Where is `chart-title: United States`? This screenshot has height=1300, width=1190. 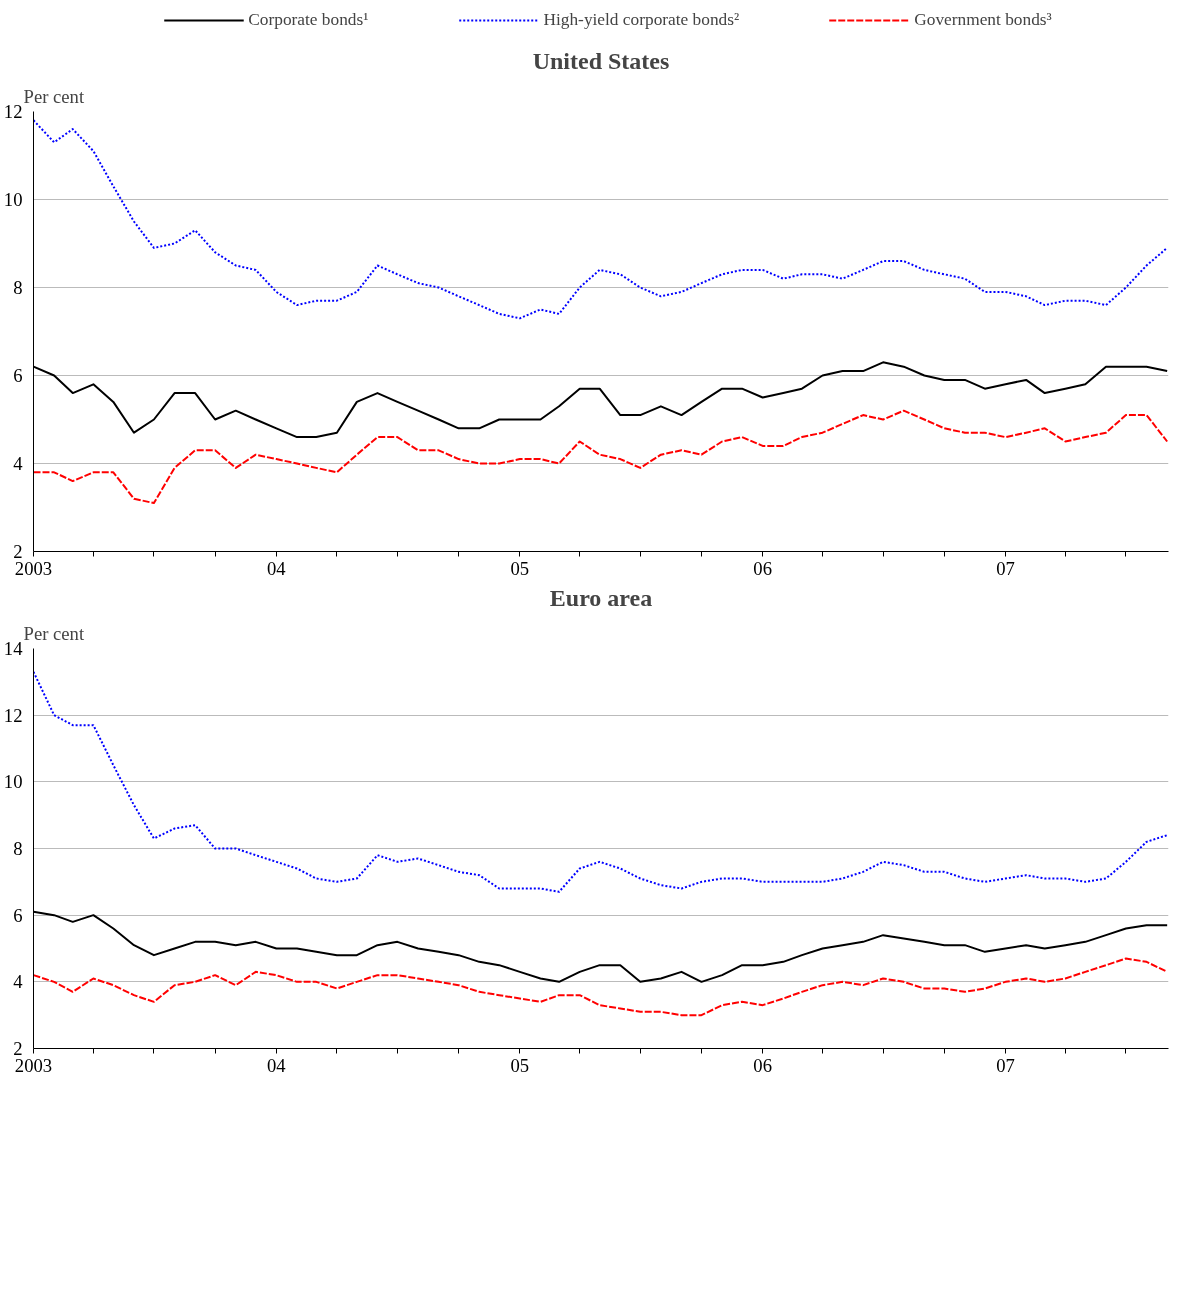
chart-title: United States is located at coordinates (601, 60).